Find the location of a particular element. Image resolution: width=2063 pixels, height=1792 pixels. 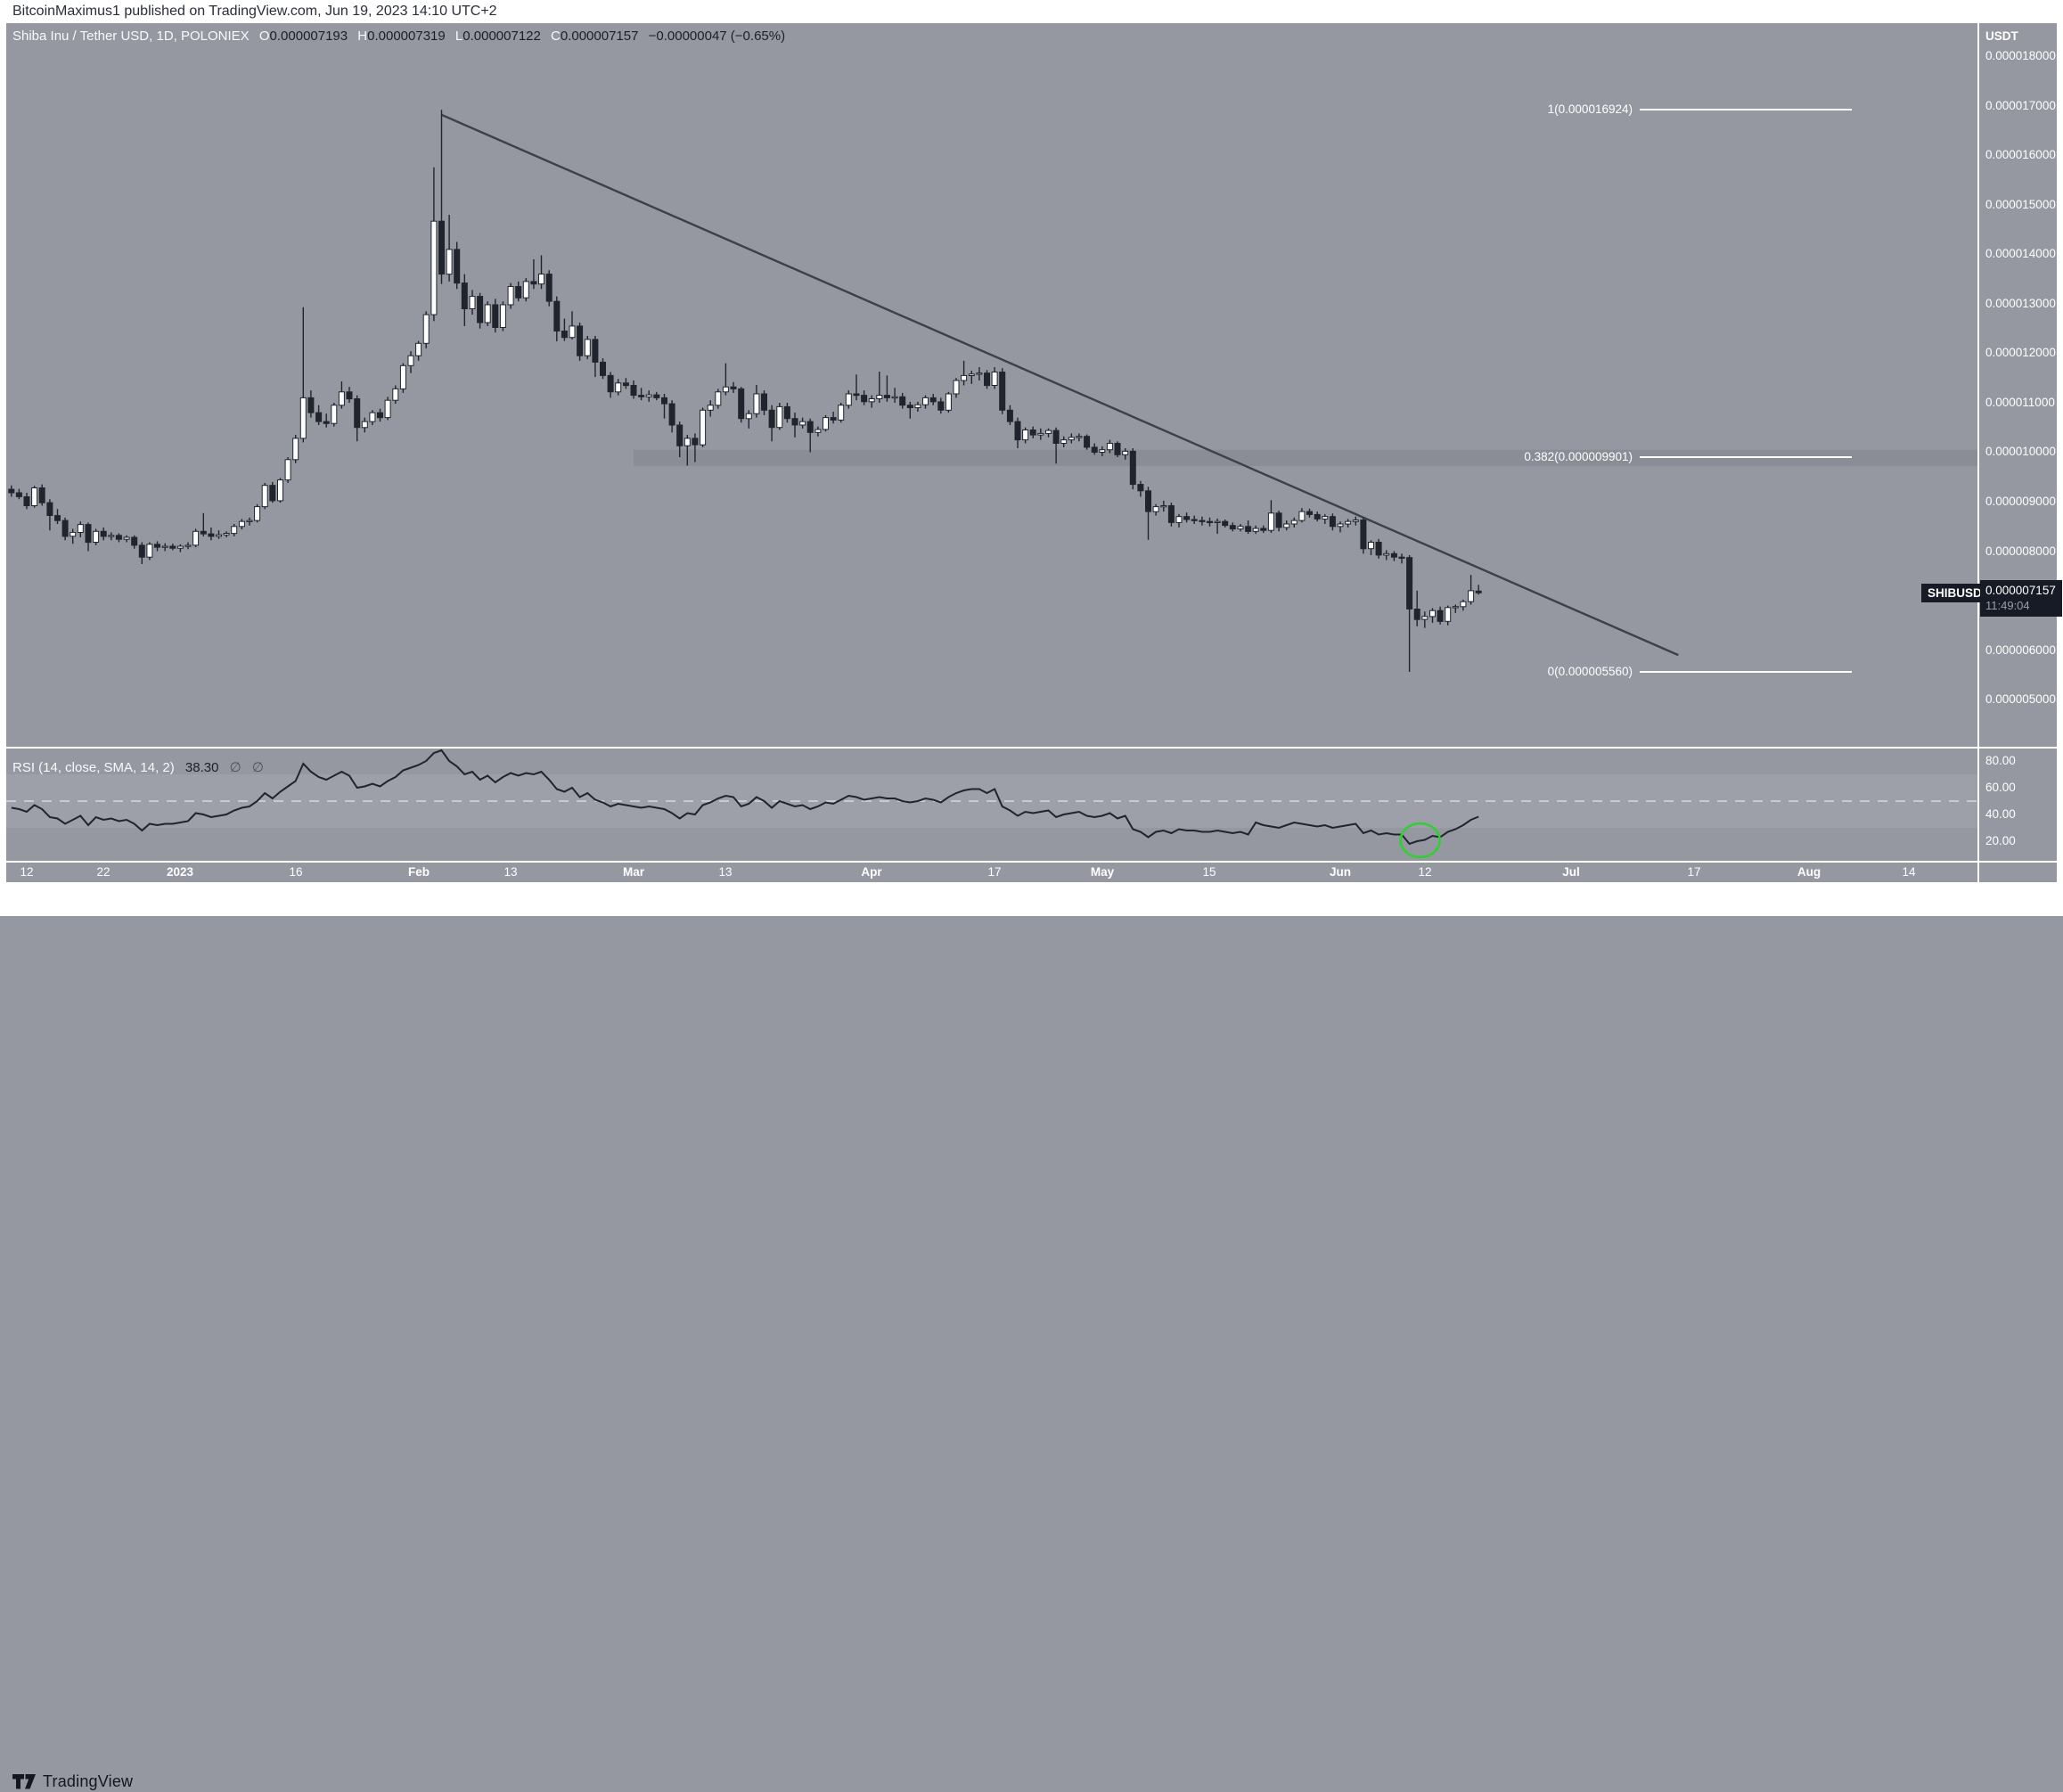

change-value: −0.00000047 (−0.65%) is located at coordinates (717, 36).